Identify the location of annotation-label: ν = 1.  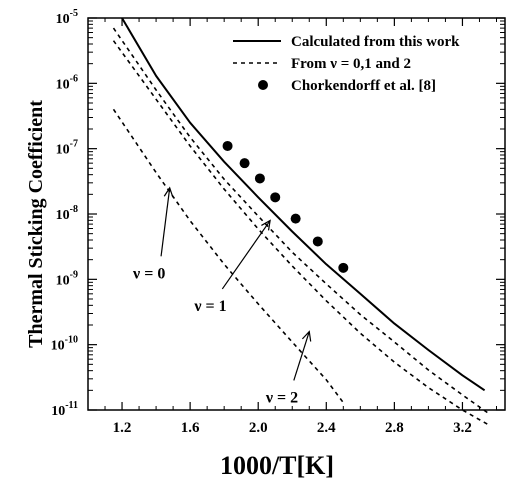
(209, 306).